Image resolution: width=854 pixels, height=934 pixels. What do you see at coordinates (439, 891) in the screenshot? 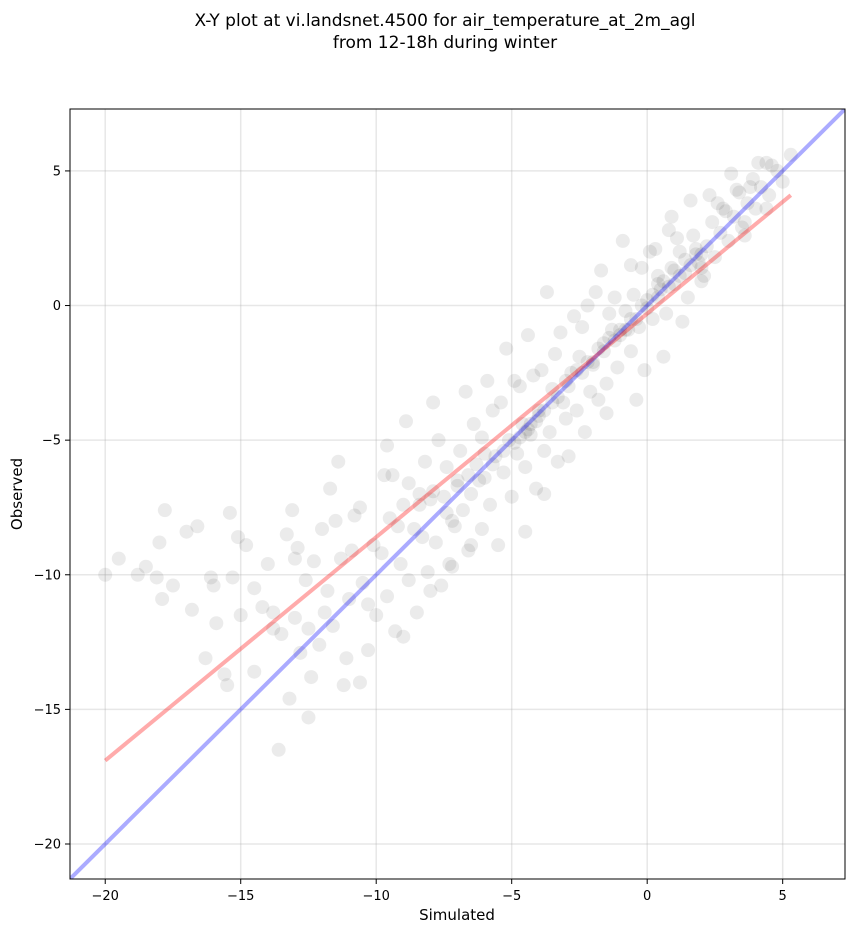
I see `x-axis-ticks: −20 −15 −10 −5 0 5` at bounding box center [439, 891].